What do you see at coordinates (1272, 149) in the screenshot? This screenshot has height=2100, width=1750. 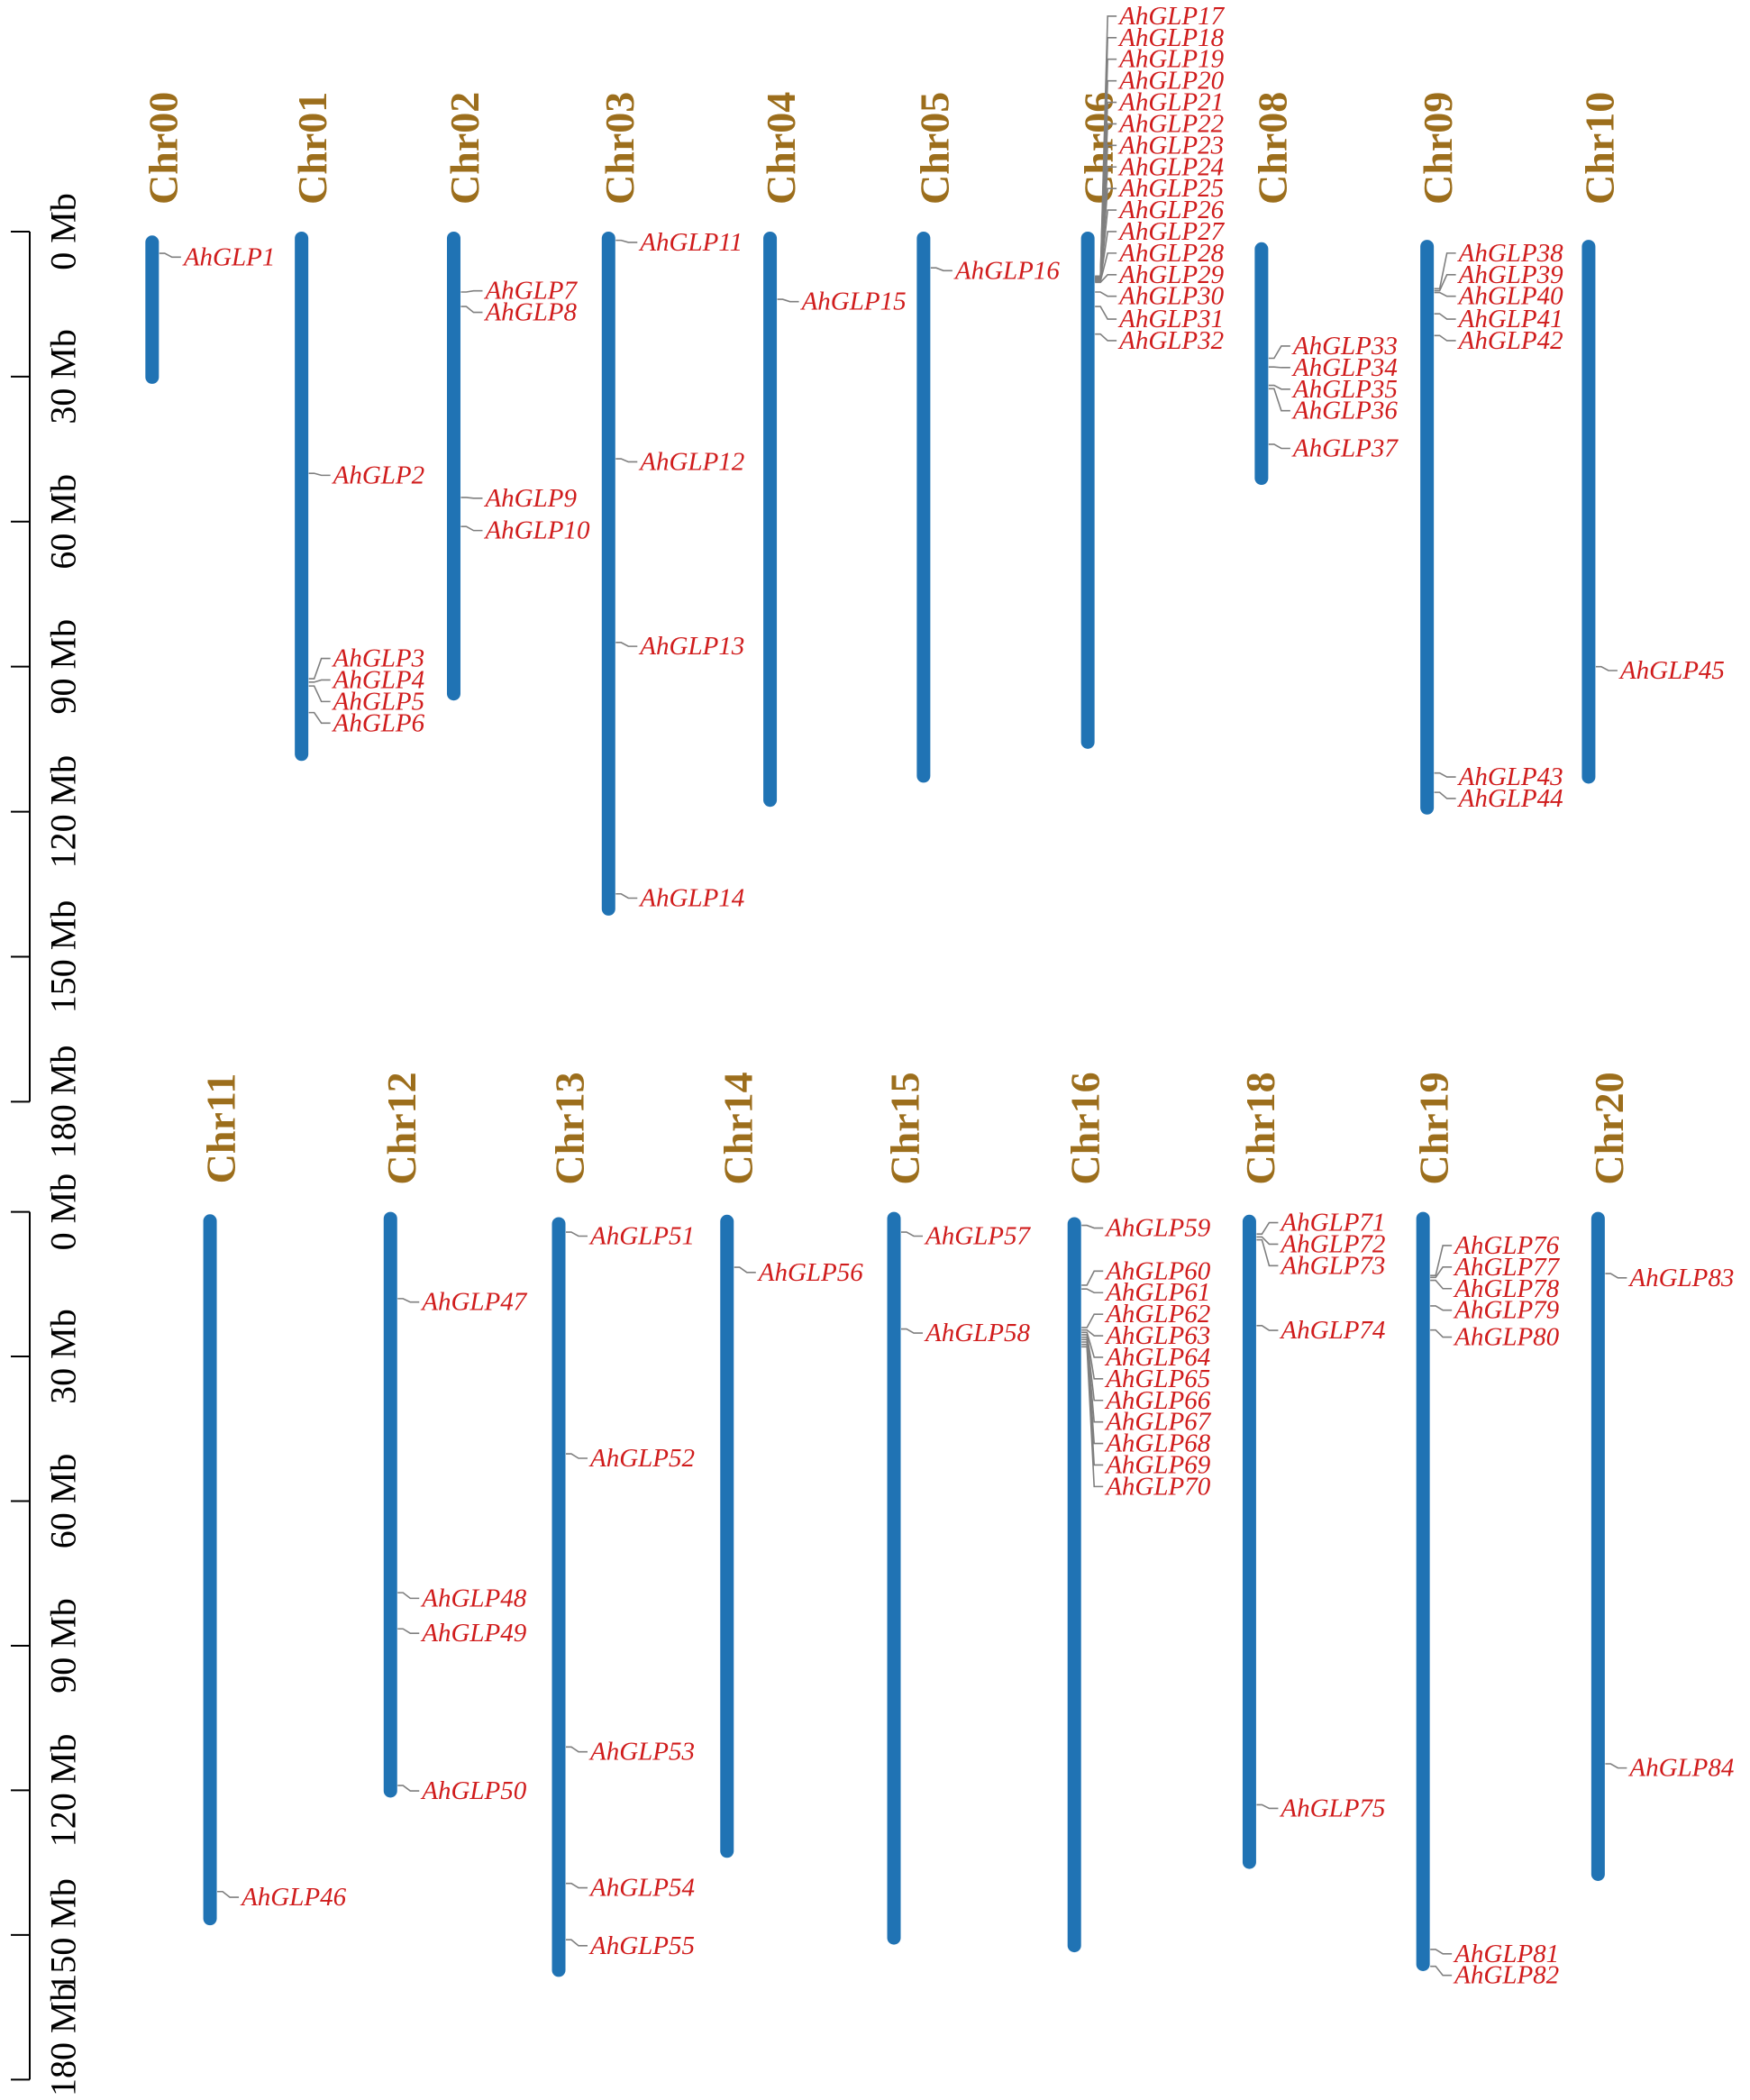 I see `chromosome-label: Chr08` at bounding box center [1272, 149].